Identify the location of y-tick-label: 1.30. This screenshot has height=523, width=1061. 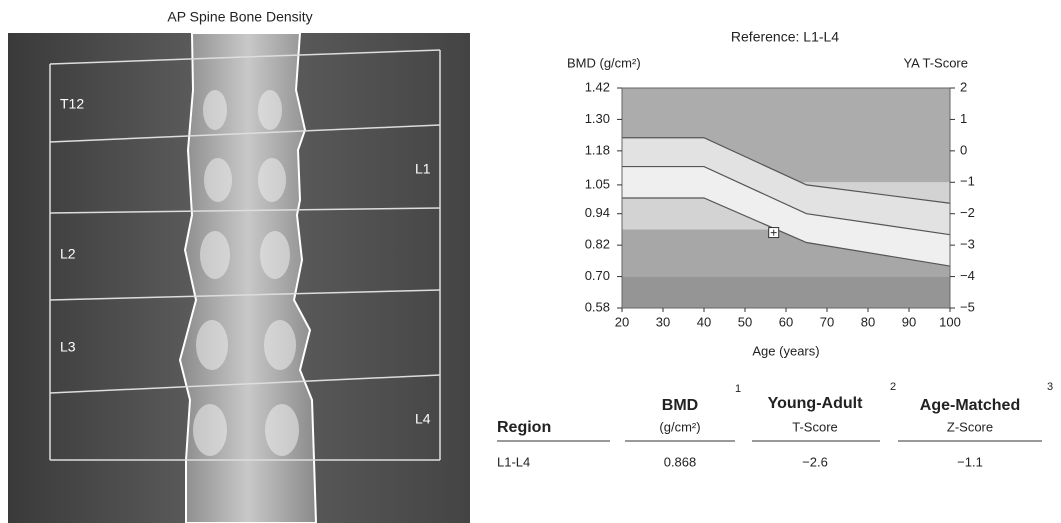
(597, 118).